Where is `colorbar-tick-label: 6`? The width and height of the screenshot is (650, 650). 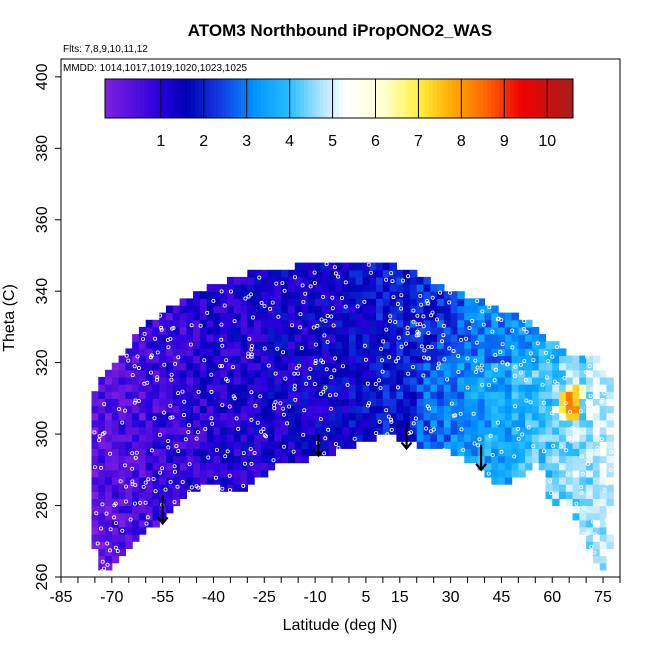 colorbar-tick-label: 6 is located at coordinates (375, 141).